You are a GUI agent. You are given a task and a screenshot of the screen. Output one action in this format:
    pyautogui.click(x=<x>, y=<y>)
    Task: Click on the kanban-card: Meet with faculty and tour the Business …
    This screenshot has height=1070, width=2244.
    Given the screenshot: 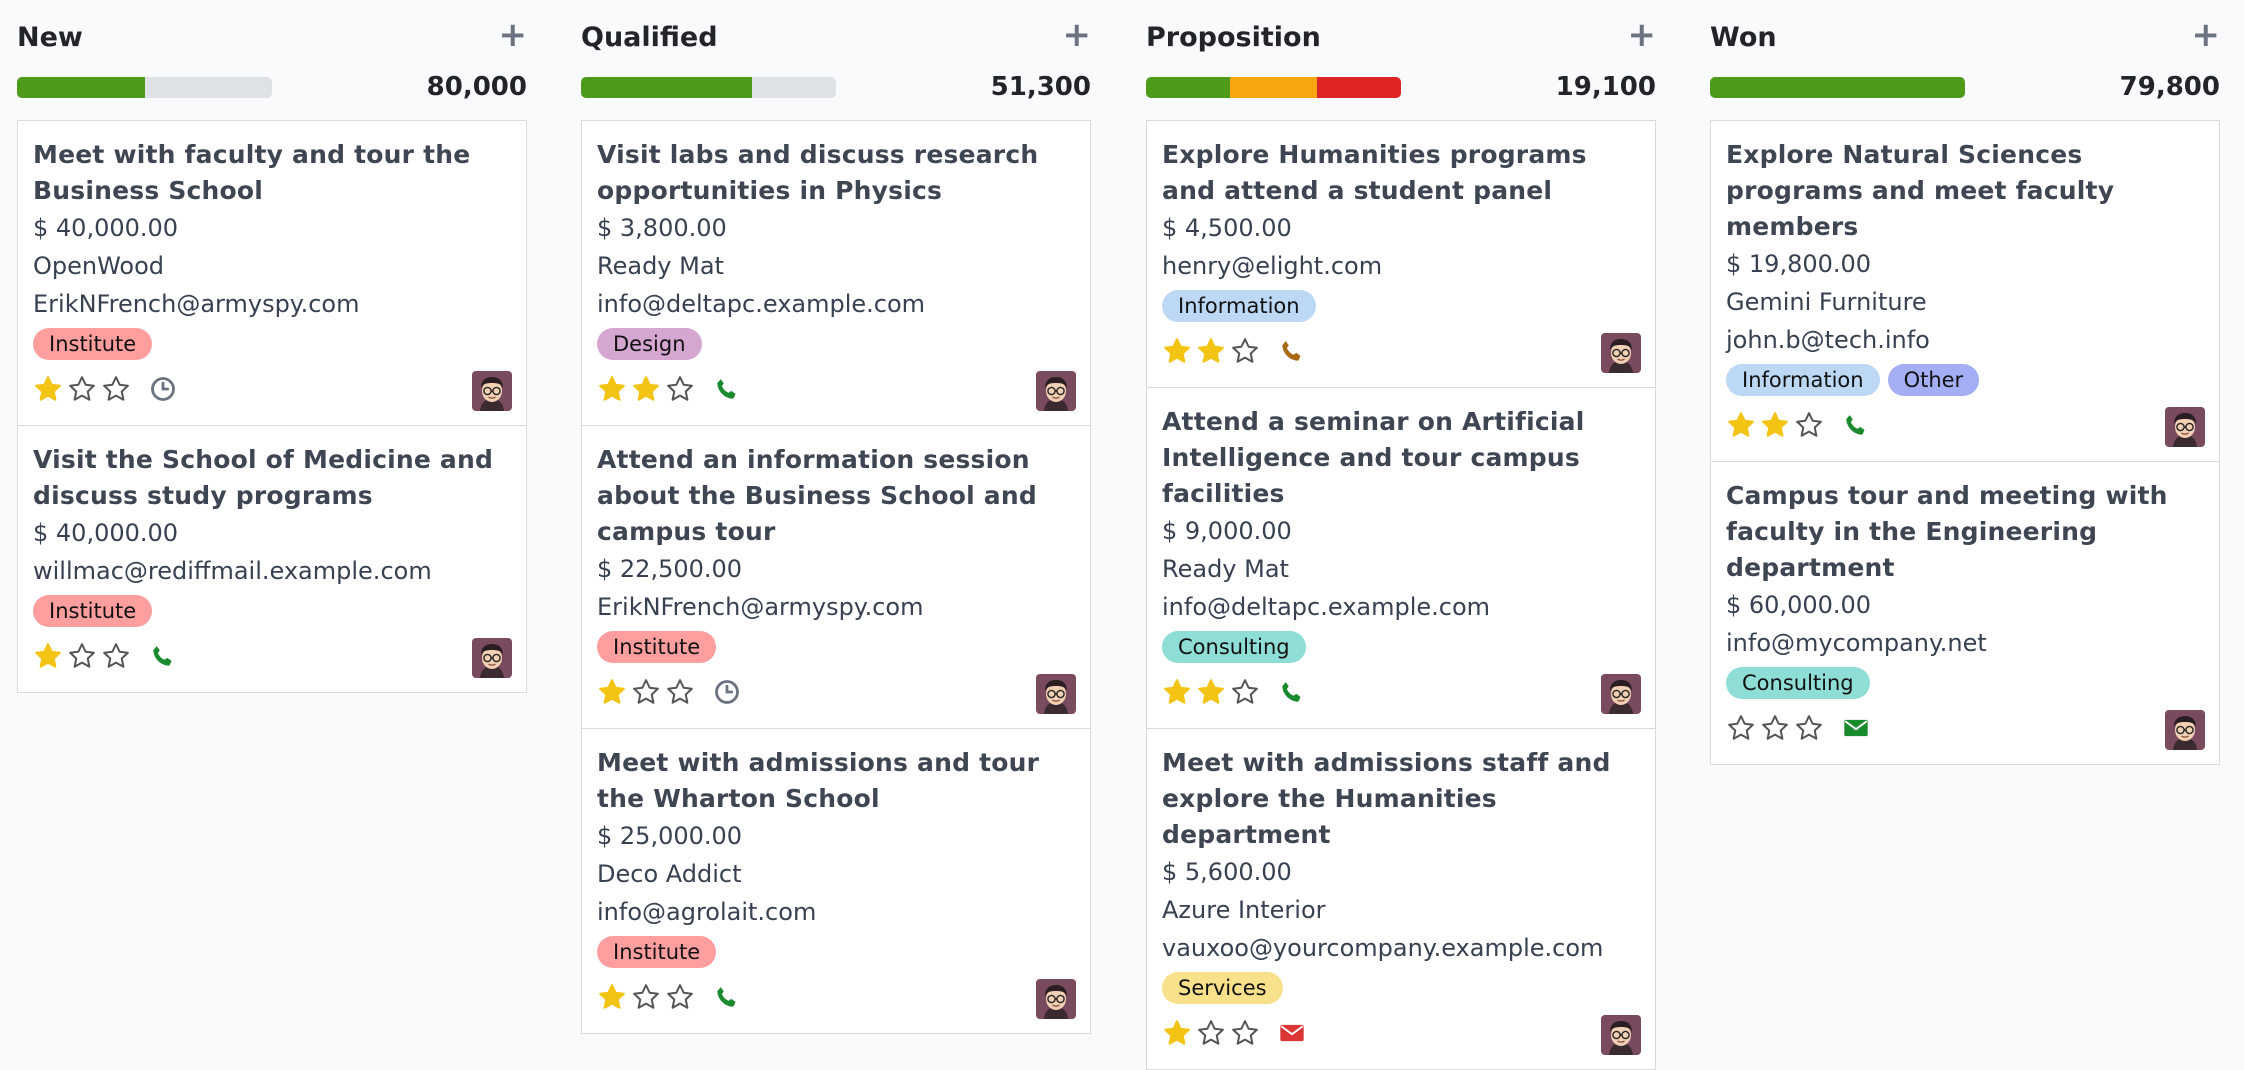 What is the action you would take?
    pyautogui.click(x=272, y=273)
    